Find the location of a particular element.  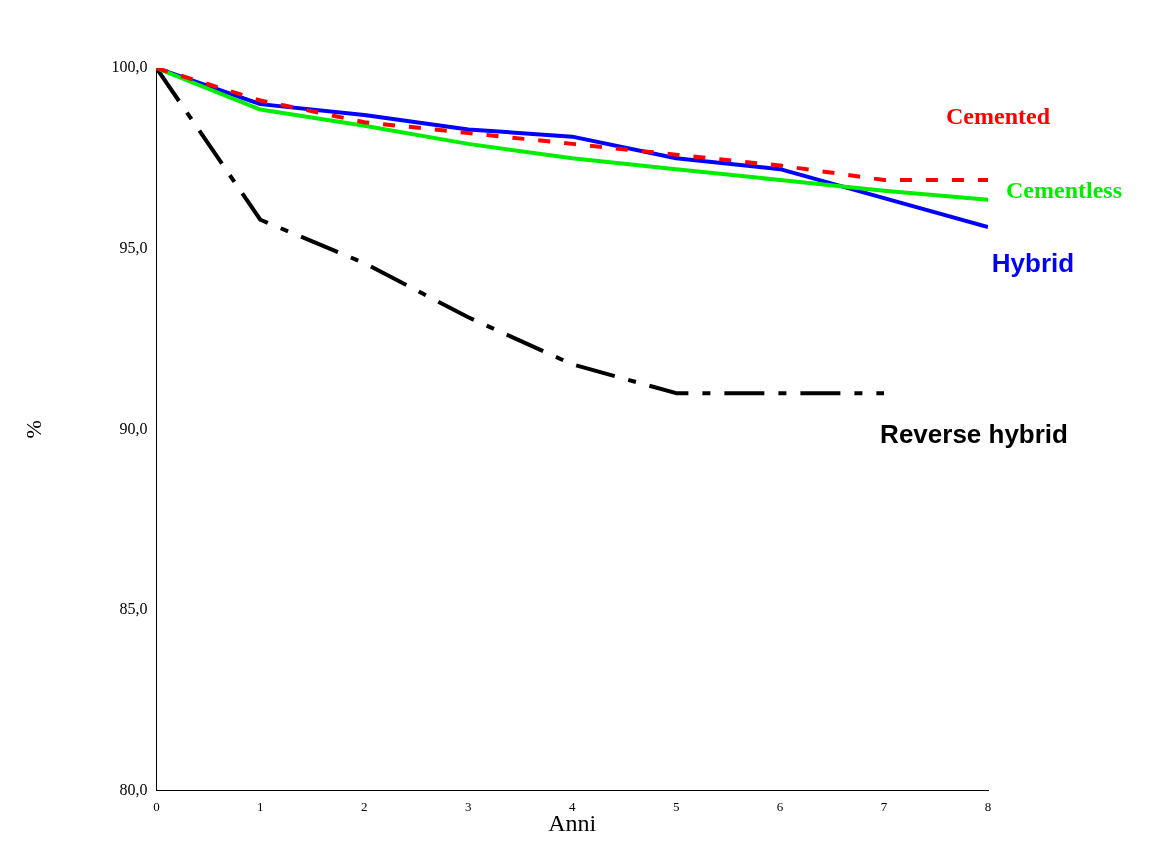

x-tick-label: 2 is located at coordinates (364, 806).